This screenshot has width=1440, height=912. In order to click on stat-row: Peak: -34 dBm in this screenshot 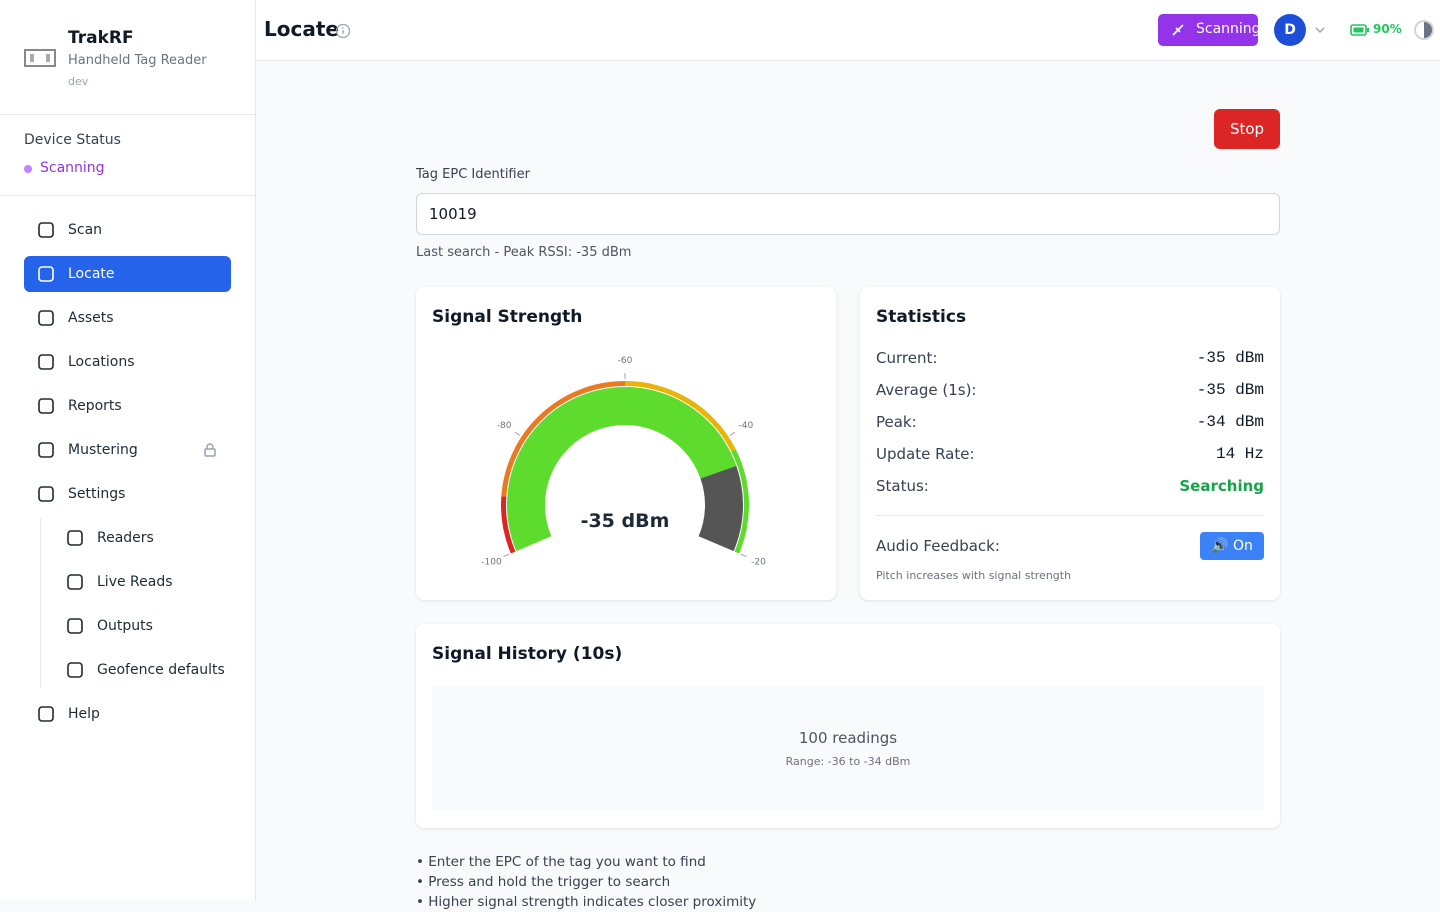, I will do `click(1070, 422)`.